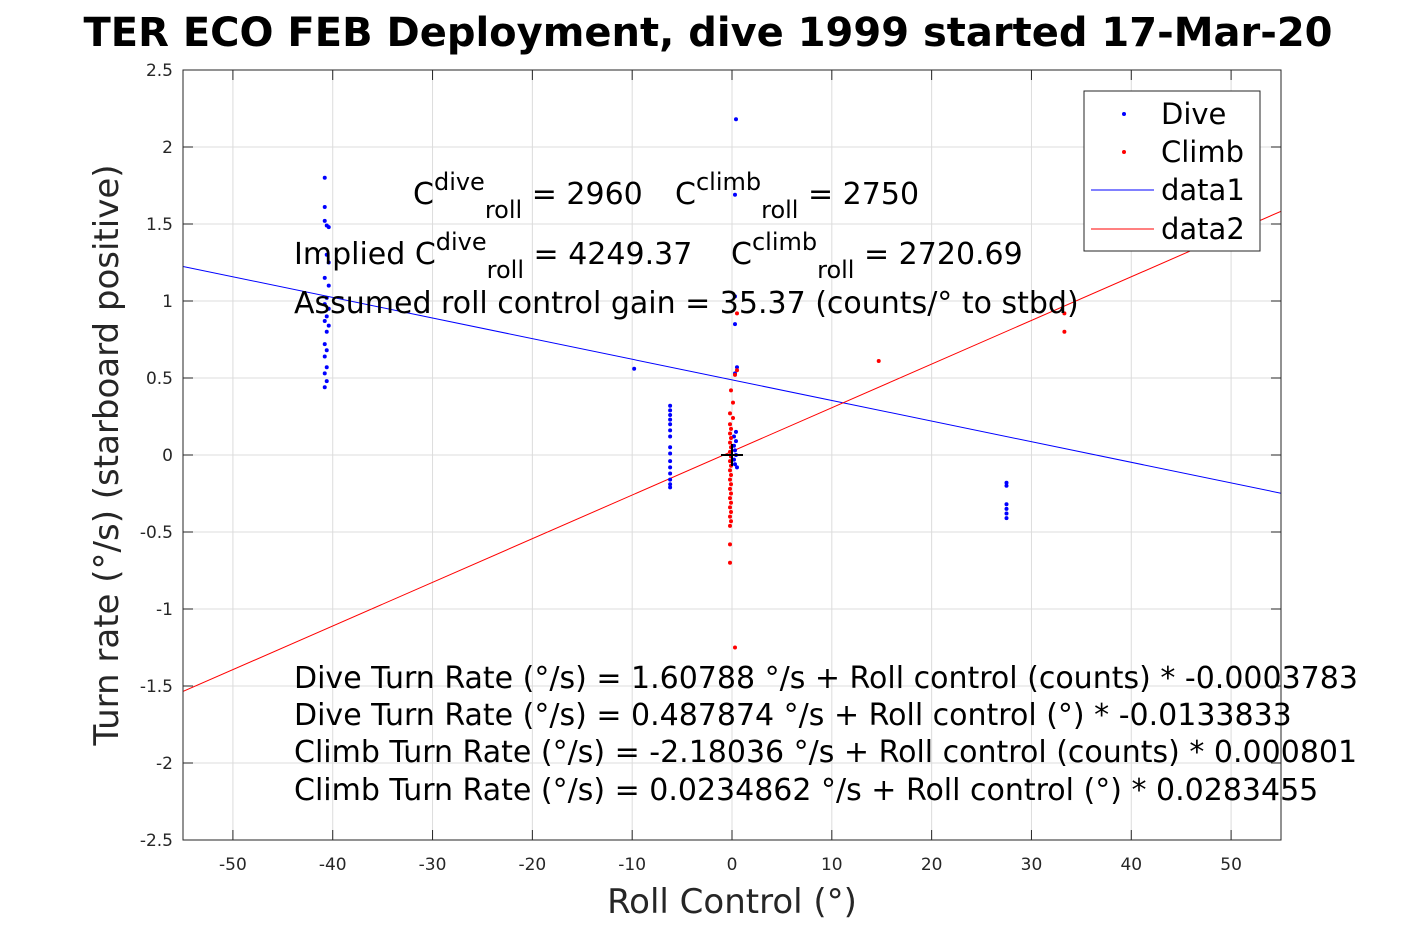 The image size is (1417, 945). Describe the element at coordinates (582, 194) in the screenshot. I see `c-roll-dive-value: = 2960` at that location.